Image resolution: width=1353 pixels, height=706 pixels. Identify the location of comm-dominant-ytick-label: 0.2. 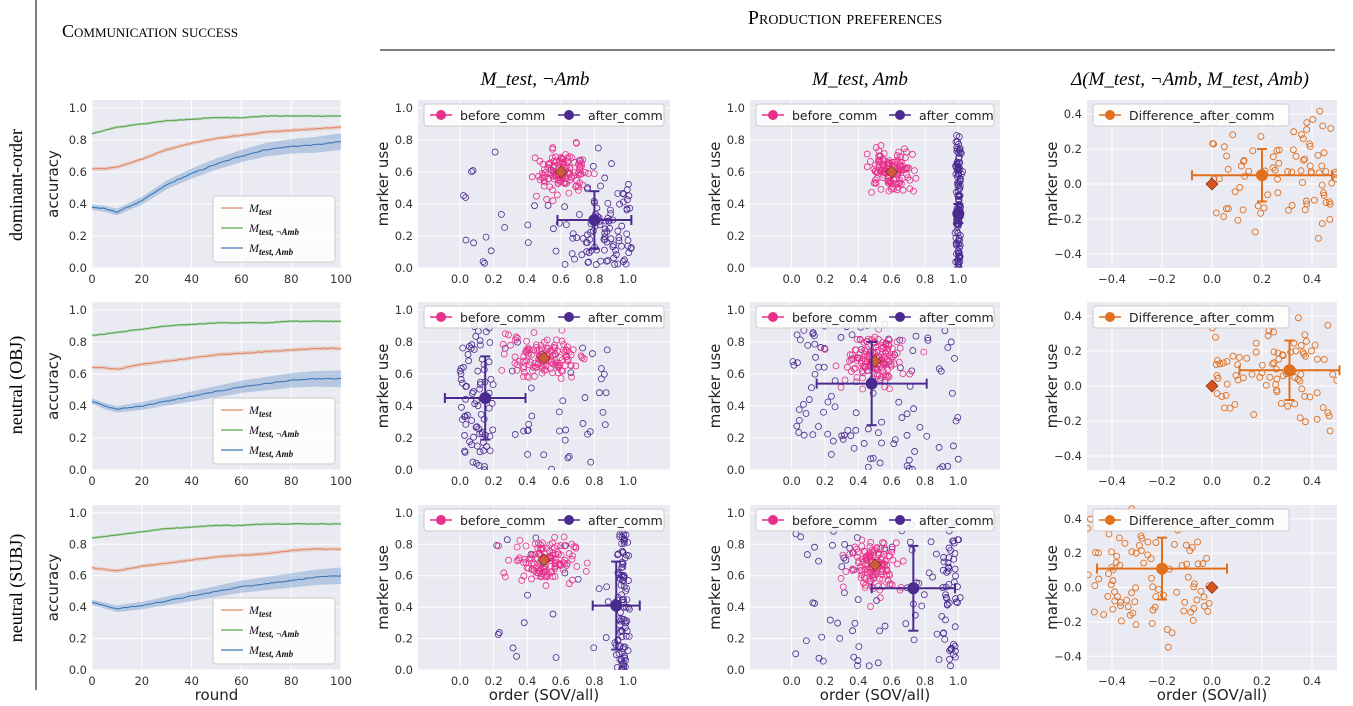
(78, 236).